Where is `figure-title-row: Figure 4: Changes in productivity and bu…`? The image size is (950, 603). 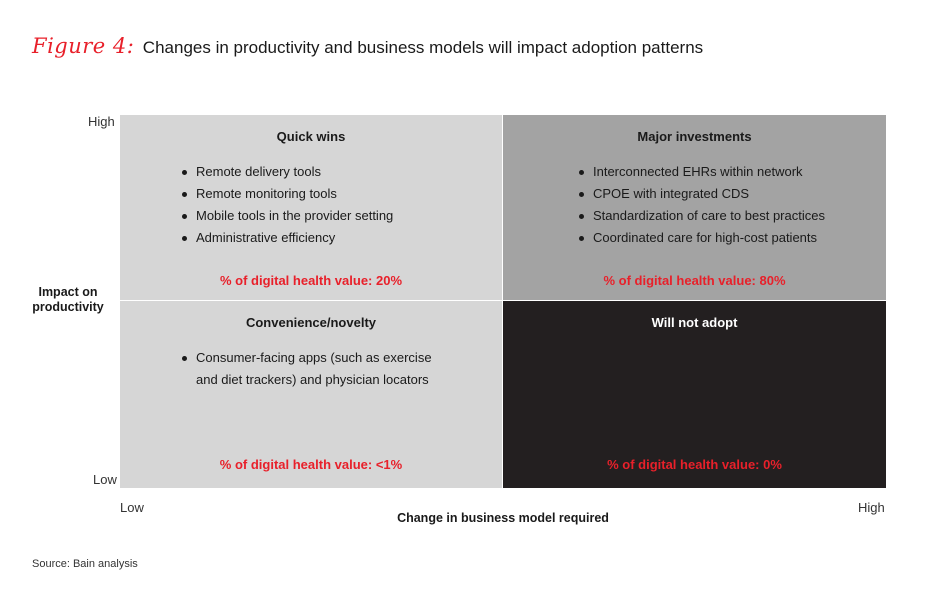 figure-title-row: Figure 4: Changes in productivity and bu… is located at coordinates (367, 46).